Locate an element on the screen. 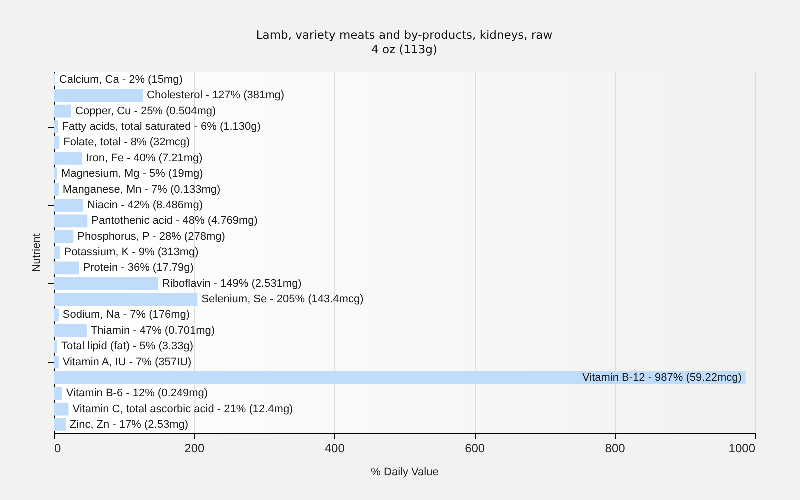 This screenshot has height=500, width=800. y-tick-label: Thiamin - 47% (0.701mg) is located at coordinates (153, 330).